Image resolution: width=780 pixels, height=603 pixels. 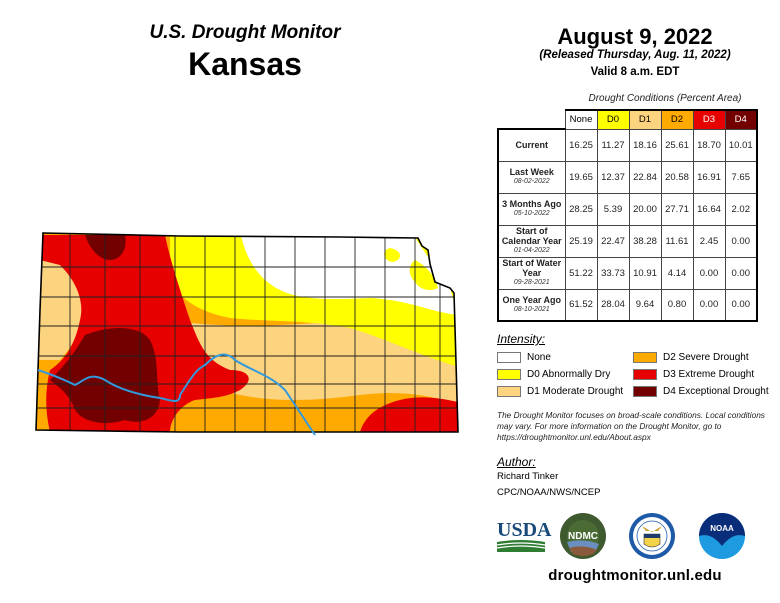 What do you see at coordinates (613, 177) in the screenshot?
I see `cell: 12.37` at bounding box center [613, 177].